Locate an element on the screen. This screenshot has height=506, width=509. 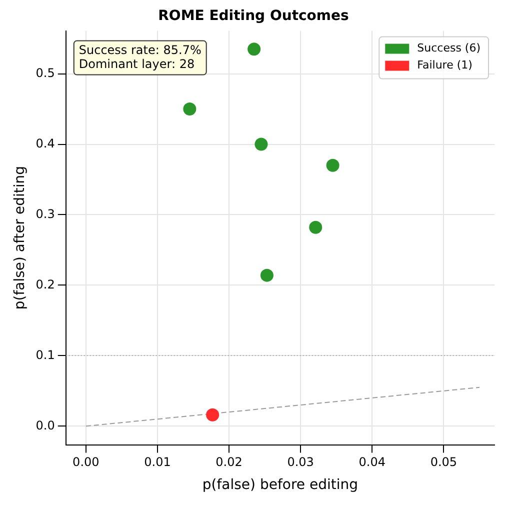
chart-title: ROME Editing Outcomes is located at coordinates (253, 16).